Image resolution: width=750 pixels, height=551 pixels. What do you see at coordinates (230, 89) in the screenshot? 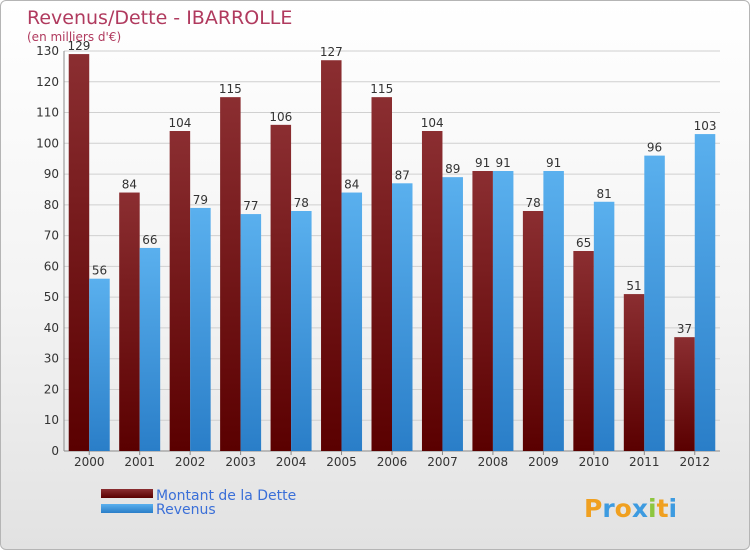
I see `value-label-debt-2003: 115` at bounding box center [230, 89].